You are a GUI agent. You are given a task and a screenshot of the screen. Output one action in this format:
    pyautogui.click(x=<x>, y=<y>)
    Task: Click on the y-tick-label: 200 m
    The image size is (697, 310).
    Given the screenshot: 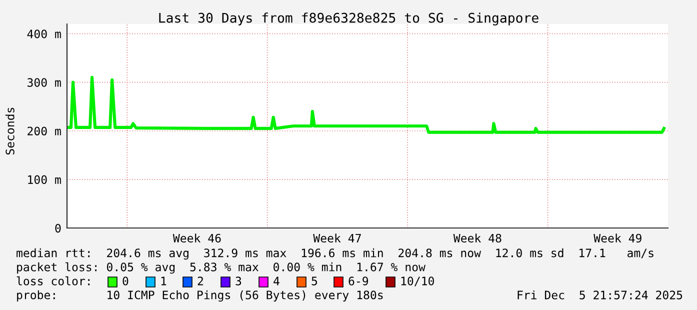 What is the action you would take?
    pyautogui.click(x=44, y=131)
    